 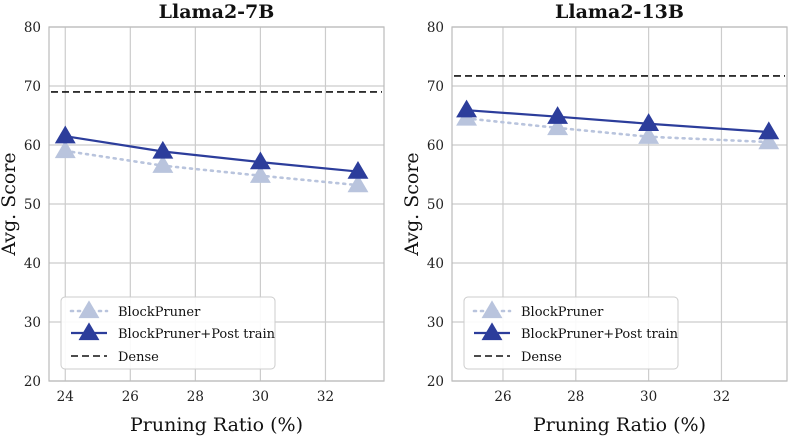 What do you see at coordinates (217, 12) in the screenshot?
I see `chart-title: Llama2-7B` at bounding box center [217, 12].